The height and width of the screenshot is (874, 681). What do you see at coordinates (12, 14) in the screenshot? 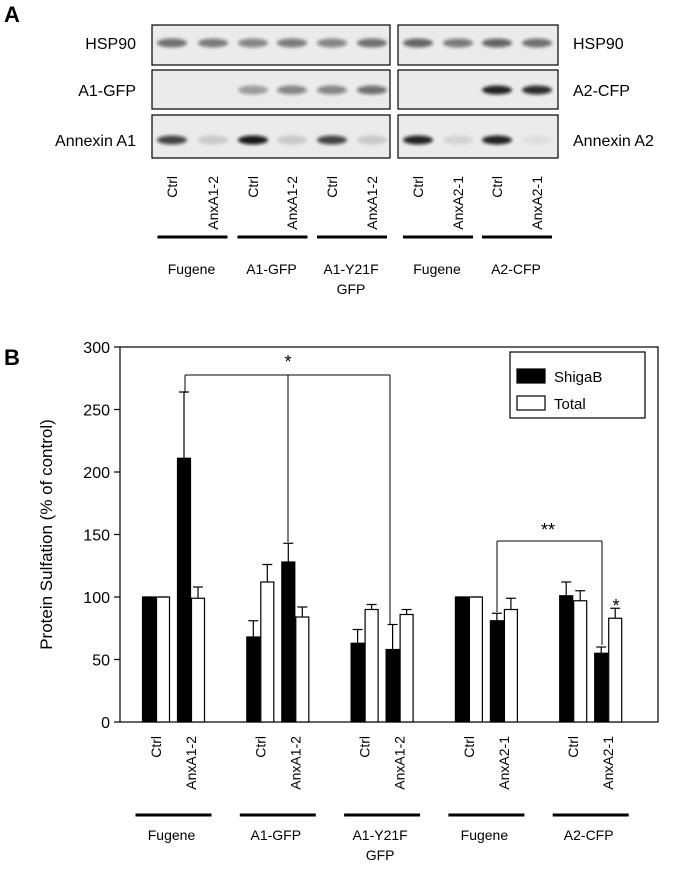
I see `panel-label: A` at bounding box center [12, 14].